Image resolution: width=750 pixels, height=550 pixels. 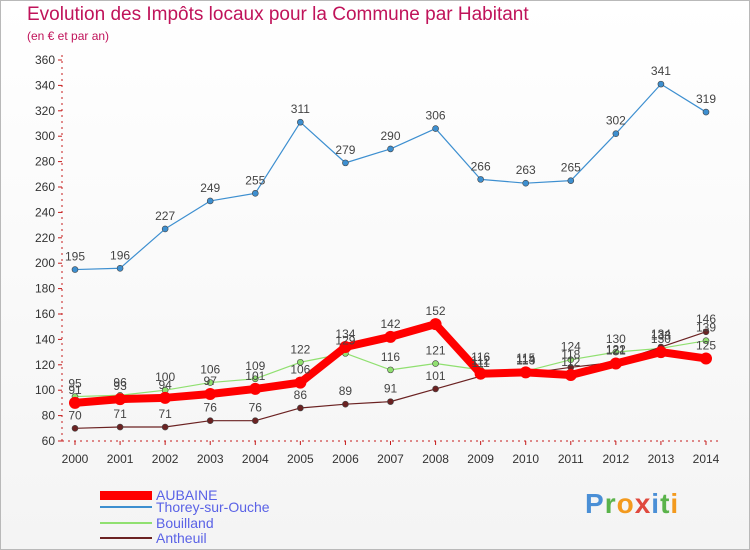 I want to click on data-label-antheuil: 118, so click(x=570, y=354).